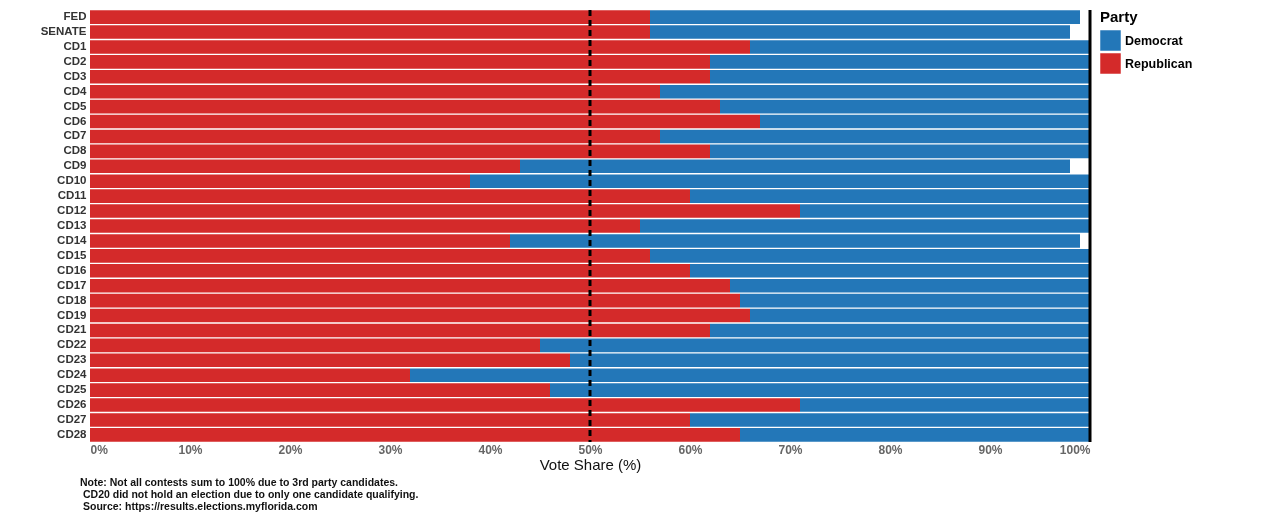 The width and height of the screenshot is (1272, 523). I want to click on y-tick-label: CD25, so click(72, 389).